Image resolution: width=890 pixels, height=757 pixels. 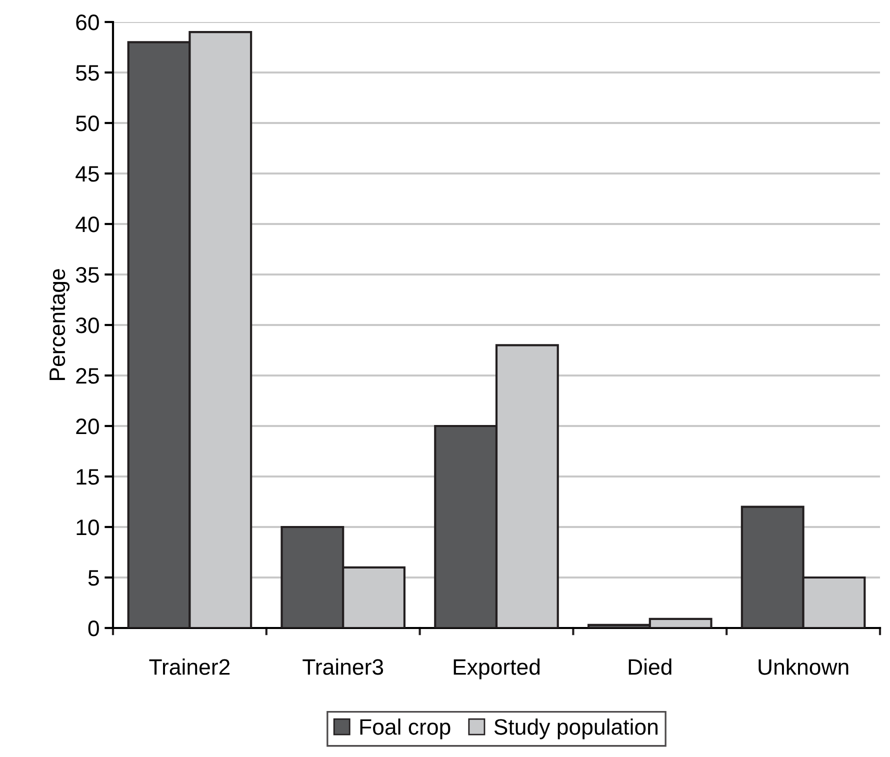 What do you see at coordinates (87, 224) in the screenshot?
I see `y-tick-label: 40` at bounding box center [87, 224].